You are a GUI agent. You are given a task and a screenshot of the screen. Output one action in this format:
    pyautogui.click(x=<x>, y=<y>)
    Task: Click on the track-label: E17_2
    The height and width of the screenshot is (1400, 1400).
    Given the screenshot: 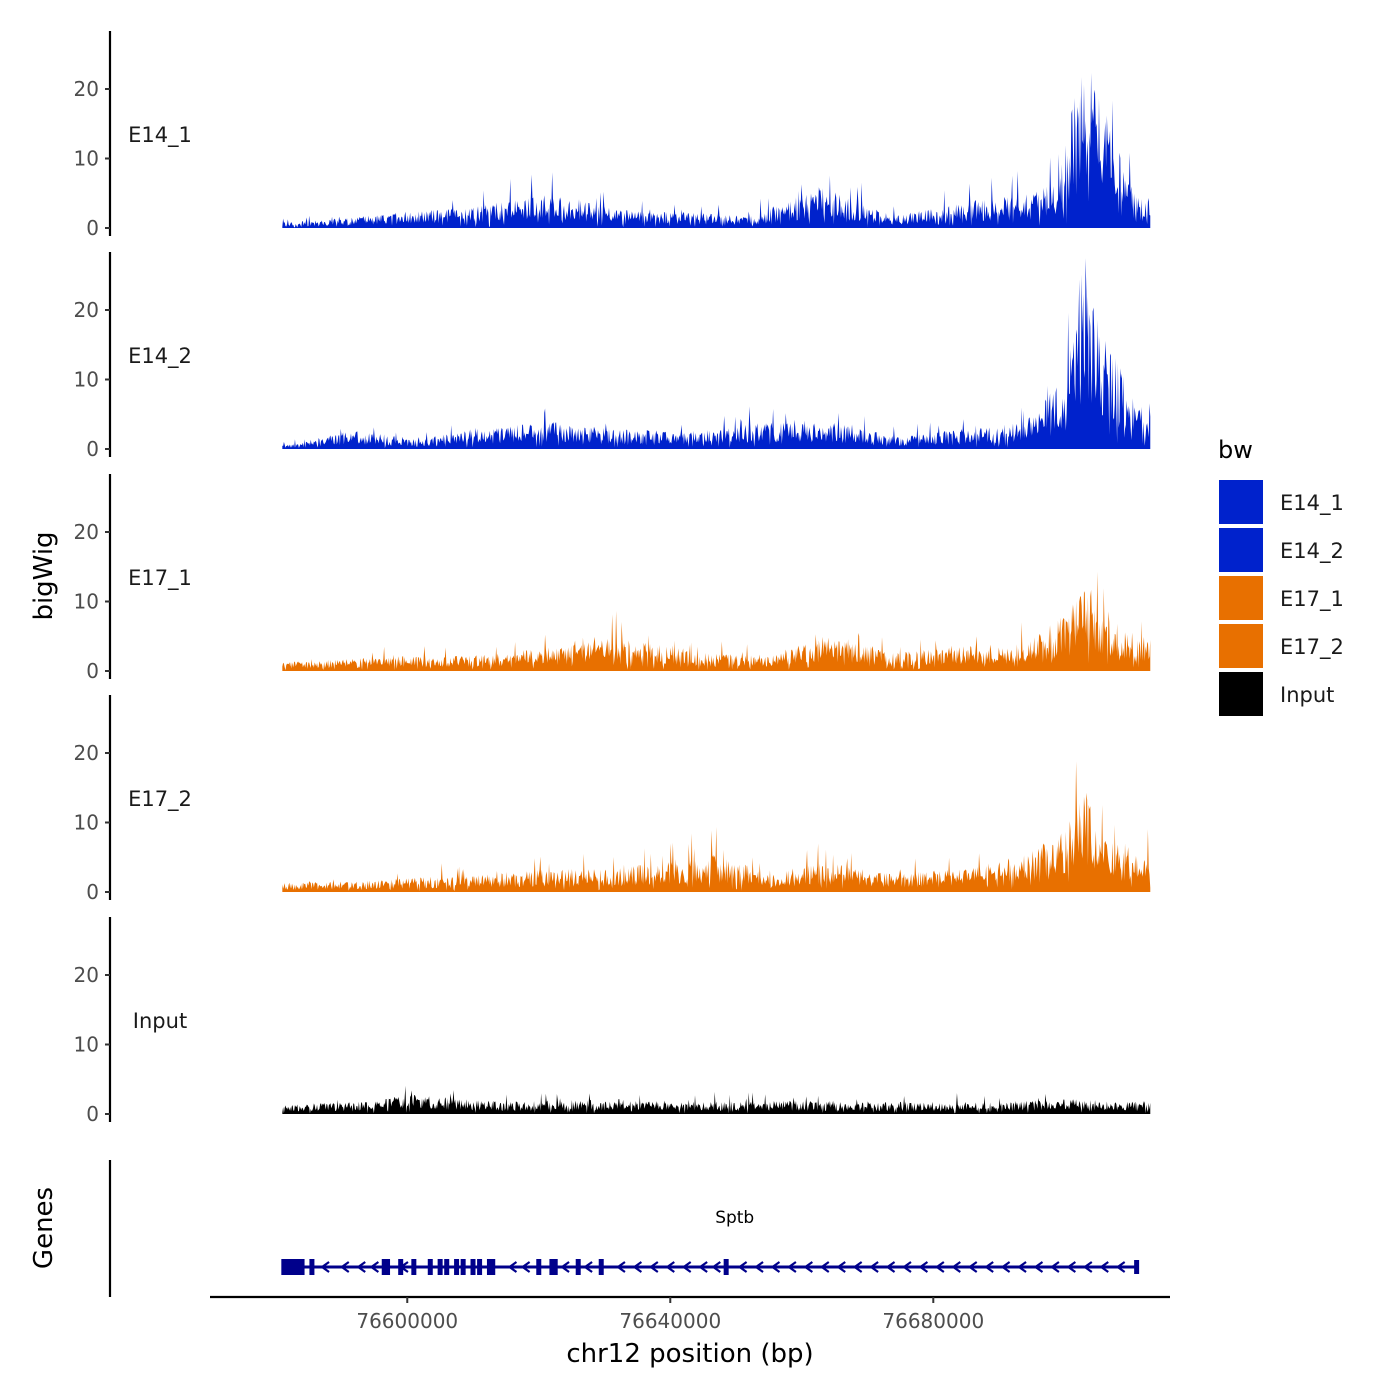 What is the action you would take?
    pyautogui.click(x=160, y=799)
    